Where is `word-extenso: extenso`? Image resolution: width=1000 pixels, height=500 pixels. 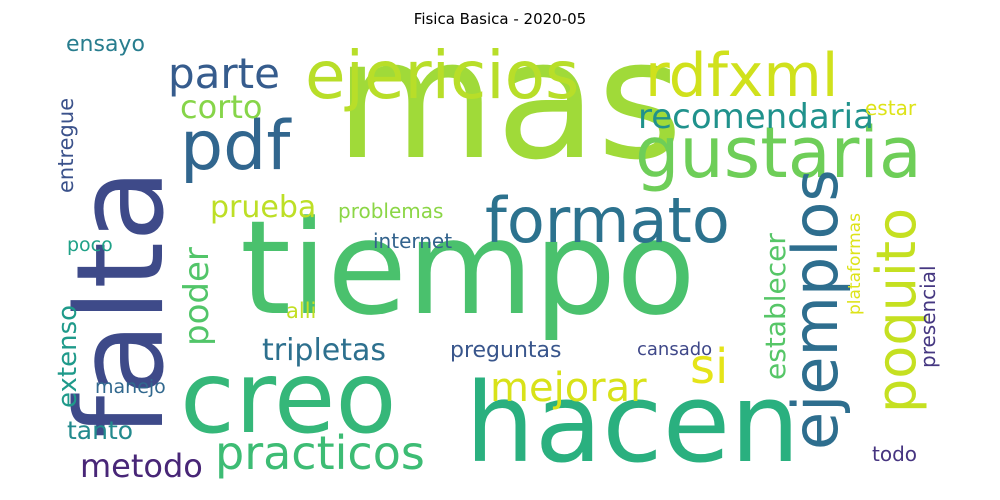
word-extenso: extenso is located at coordinates (68, 356).